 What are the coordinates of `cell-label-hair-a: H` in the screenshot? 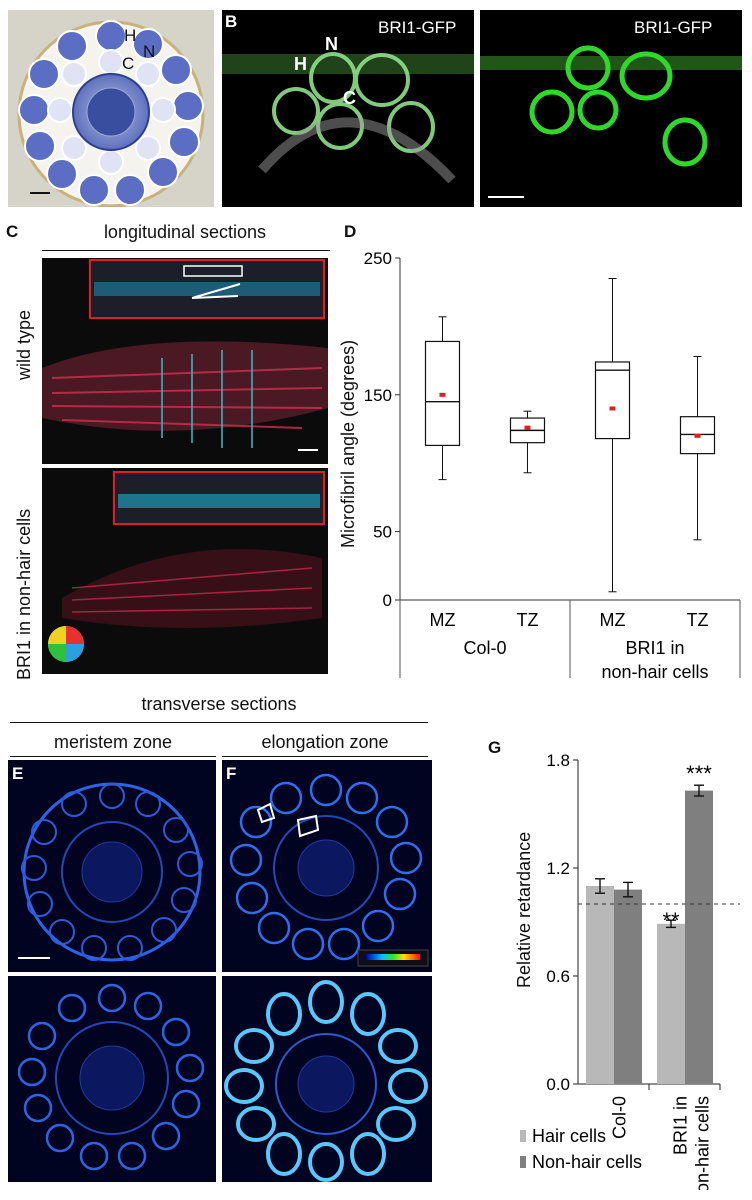 It's located at (130, 35).